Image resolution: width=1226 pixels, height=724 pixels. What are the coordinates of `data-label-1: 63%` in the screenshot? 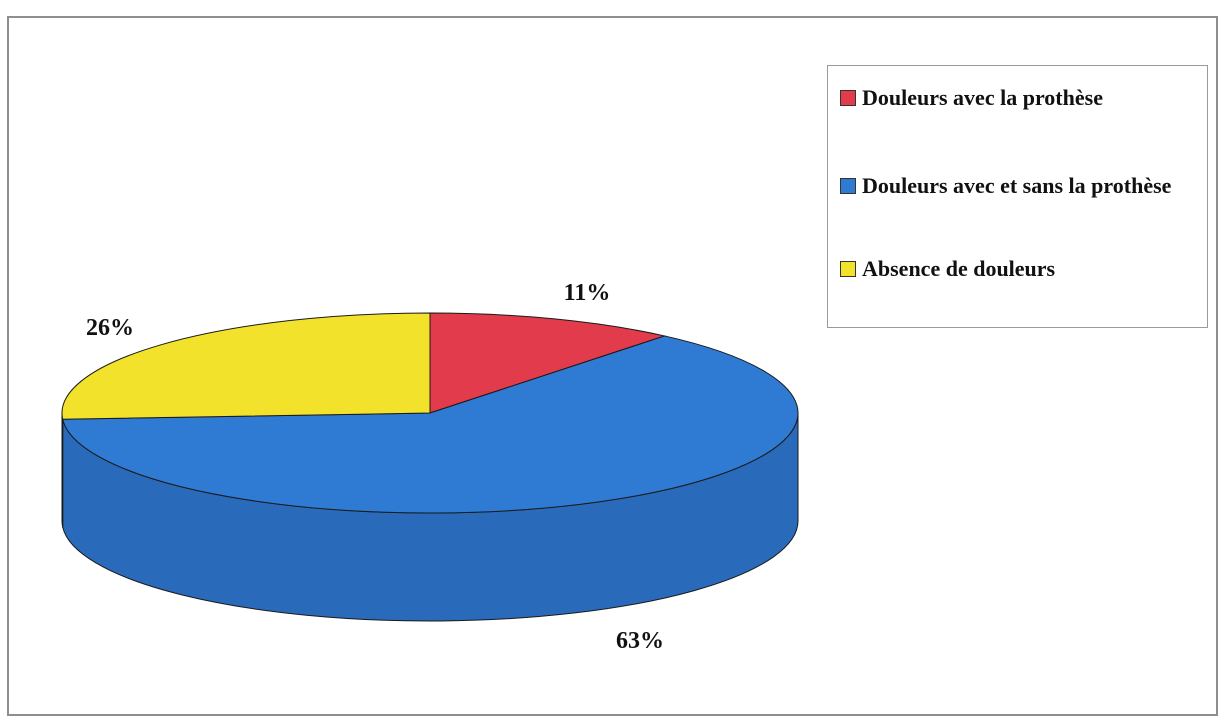 It's located at (640, 641).